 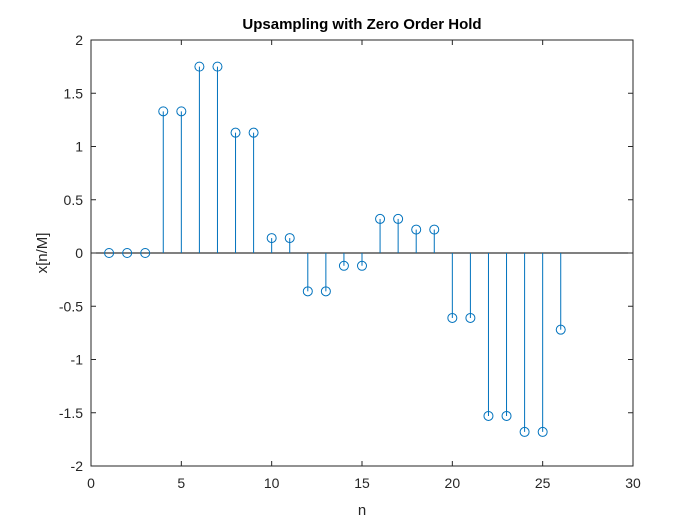 What do you see at coordinates (71, 413) in the screenshot?
I see `y-tick-label: -1.5` at bounding box center [71, 413].